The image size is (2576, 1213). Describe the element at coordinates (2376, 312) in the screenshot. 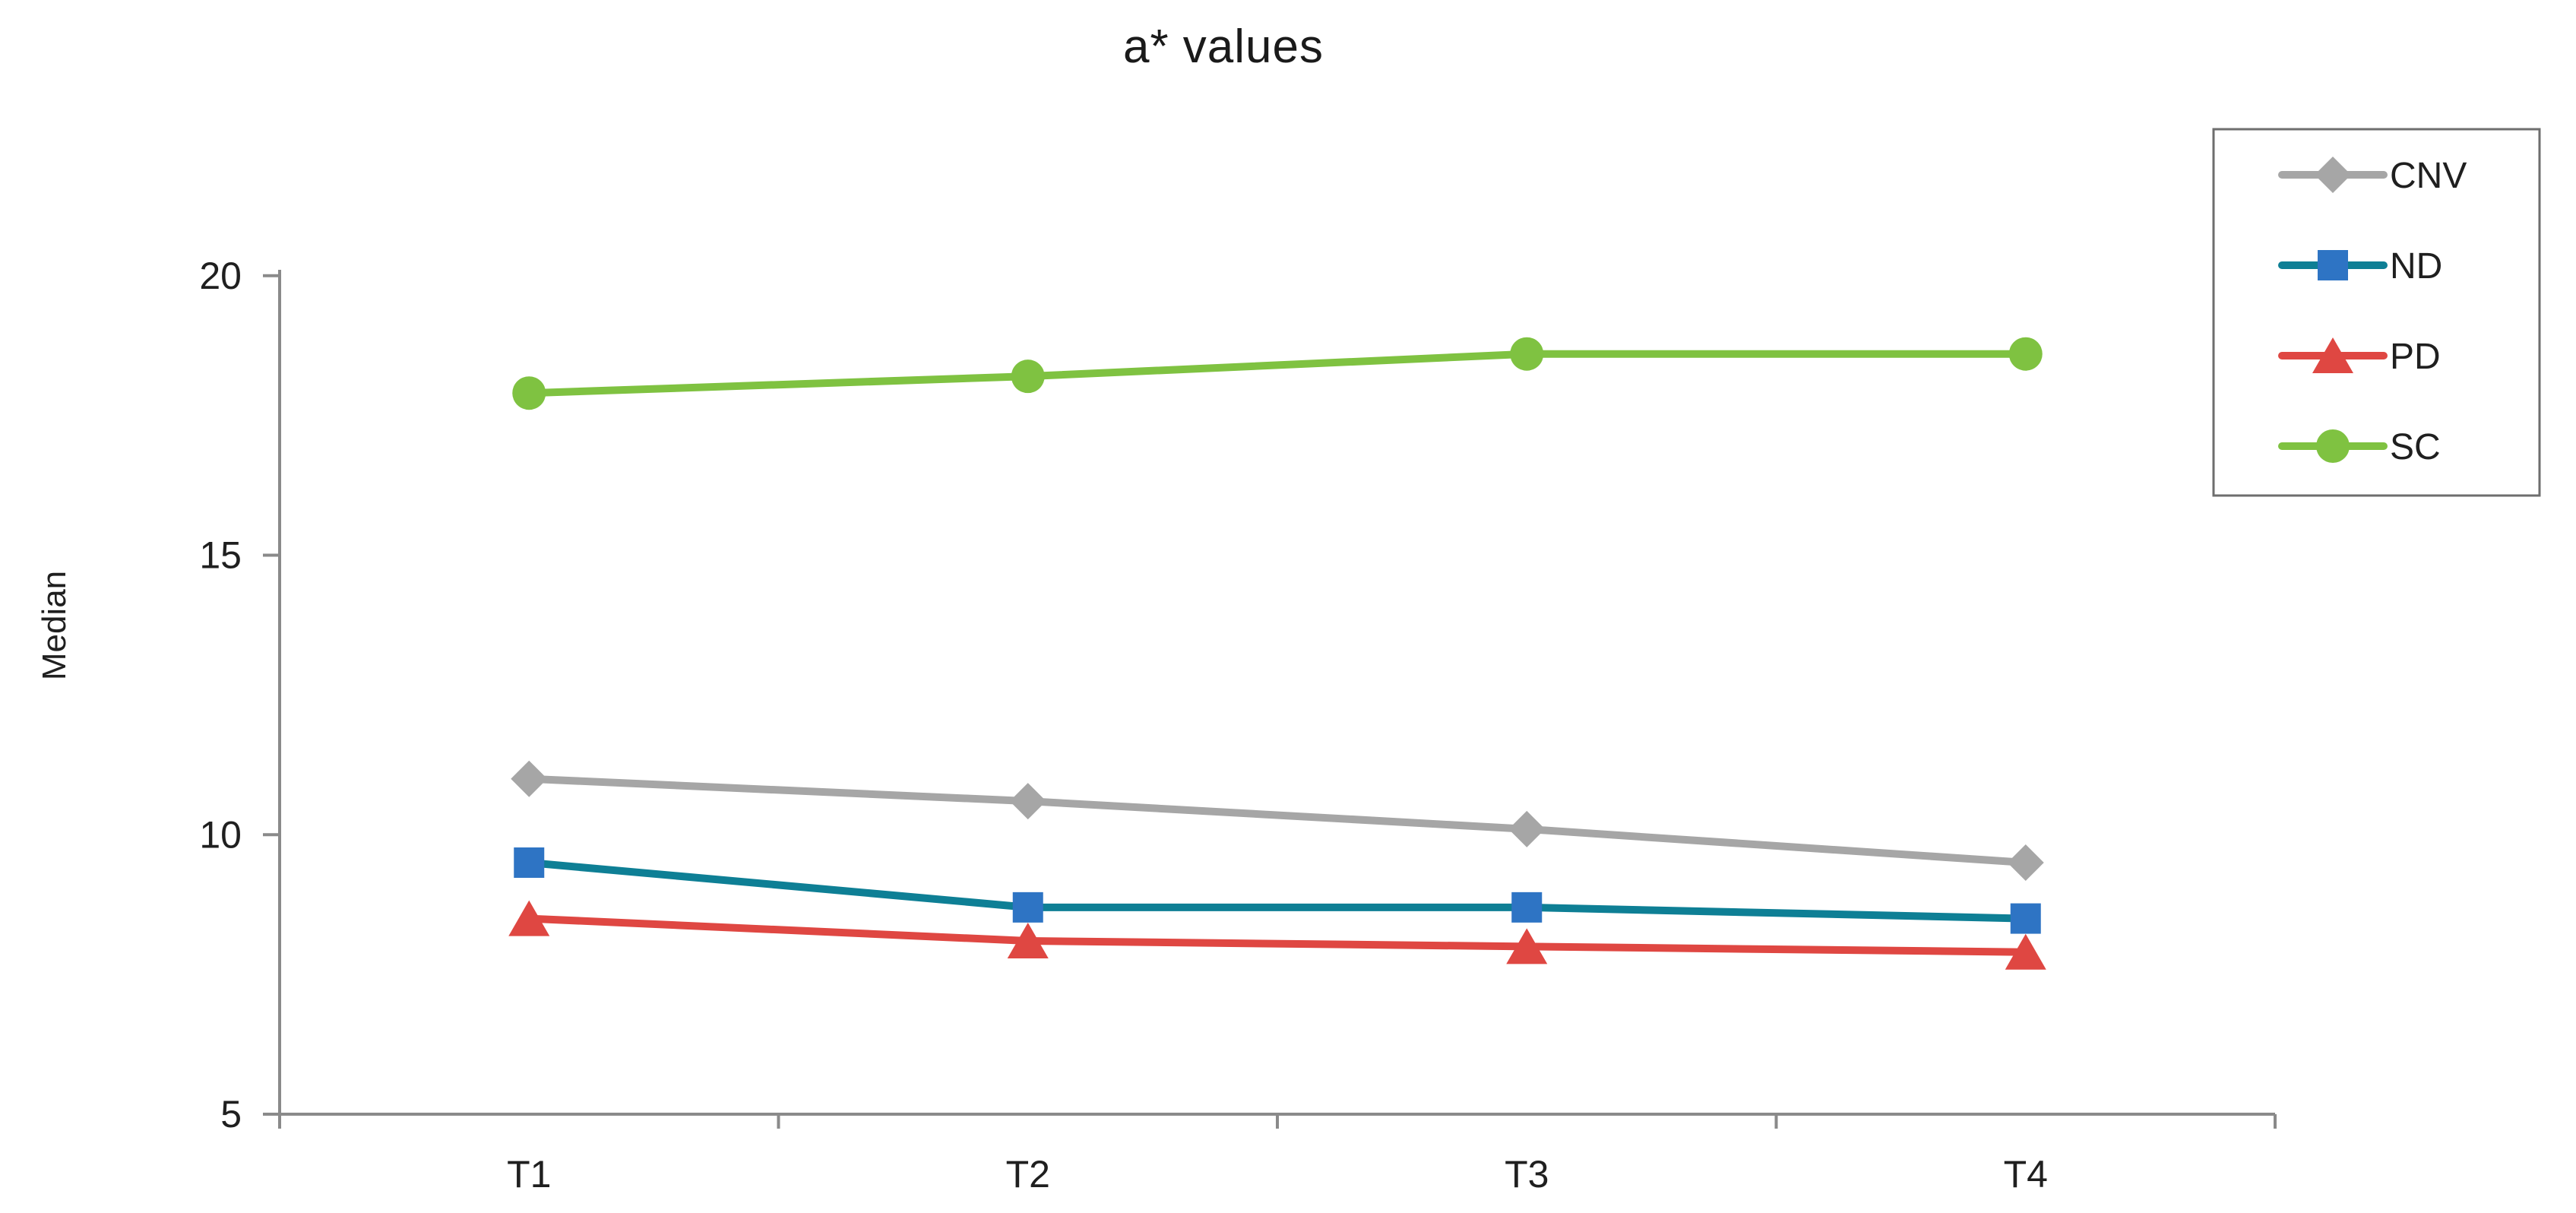

I see `legend-box` at that location.